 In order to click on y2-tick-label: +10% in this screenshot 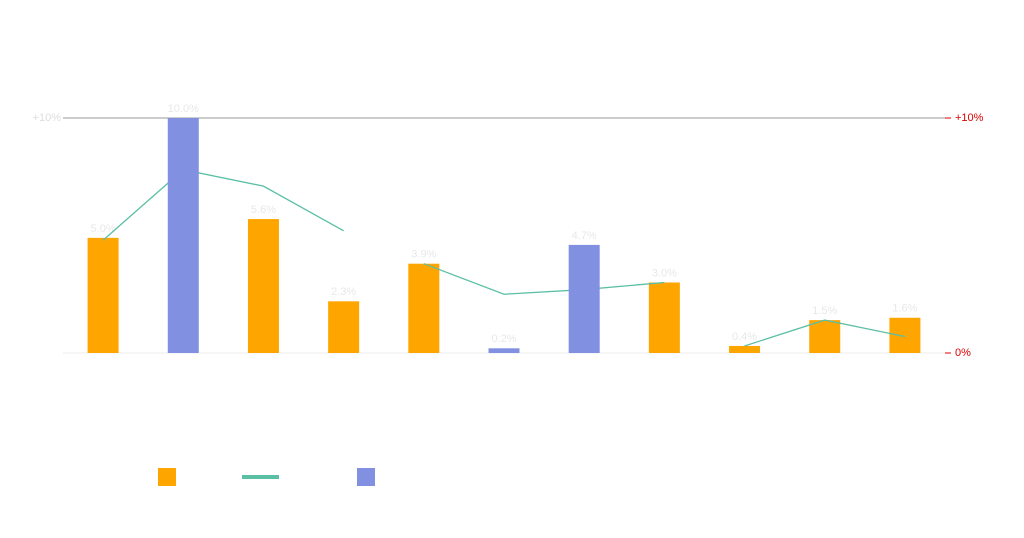, I will do `click(969, 118)`.